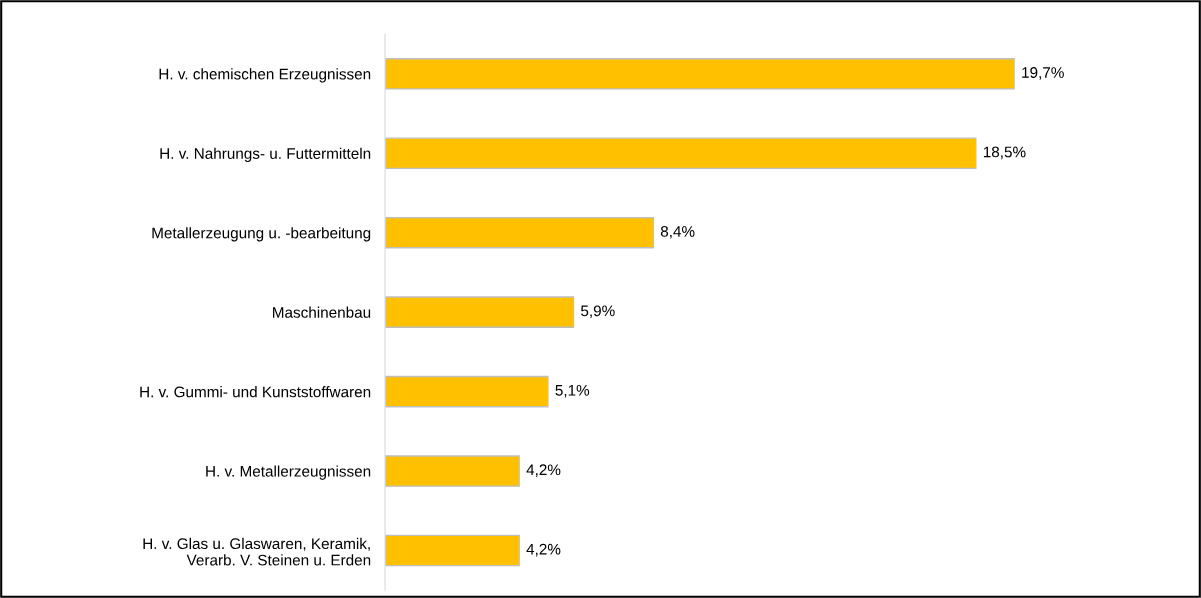 This screenshot has height=598, width=1201. I want to click on data-label: 5,9%, so click(598, 312).